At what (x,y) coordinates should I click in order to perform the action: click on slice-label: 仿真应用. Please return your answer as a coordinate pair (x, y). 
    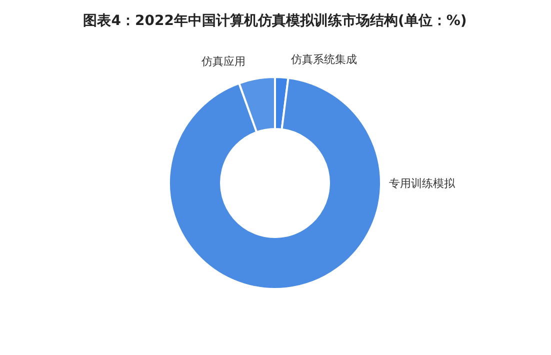
    Looking at the image, I should click on (223, 61).